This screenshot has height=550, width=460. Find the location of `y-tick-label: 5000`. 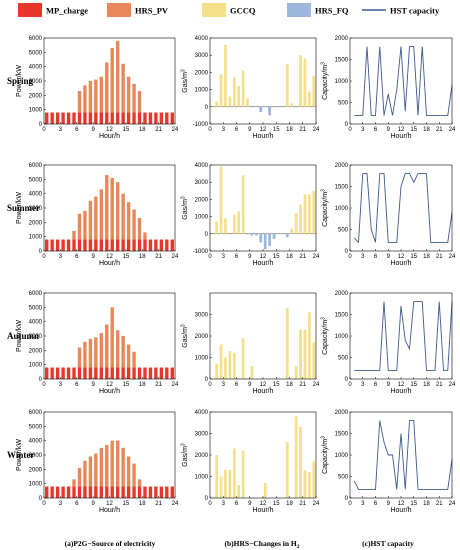

y-tick-label: 5000 is located at coordinates (36, 427).